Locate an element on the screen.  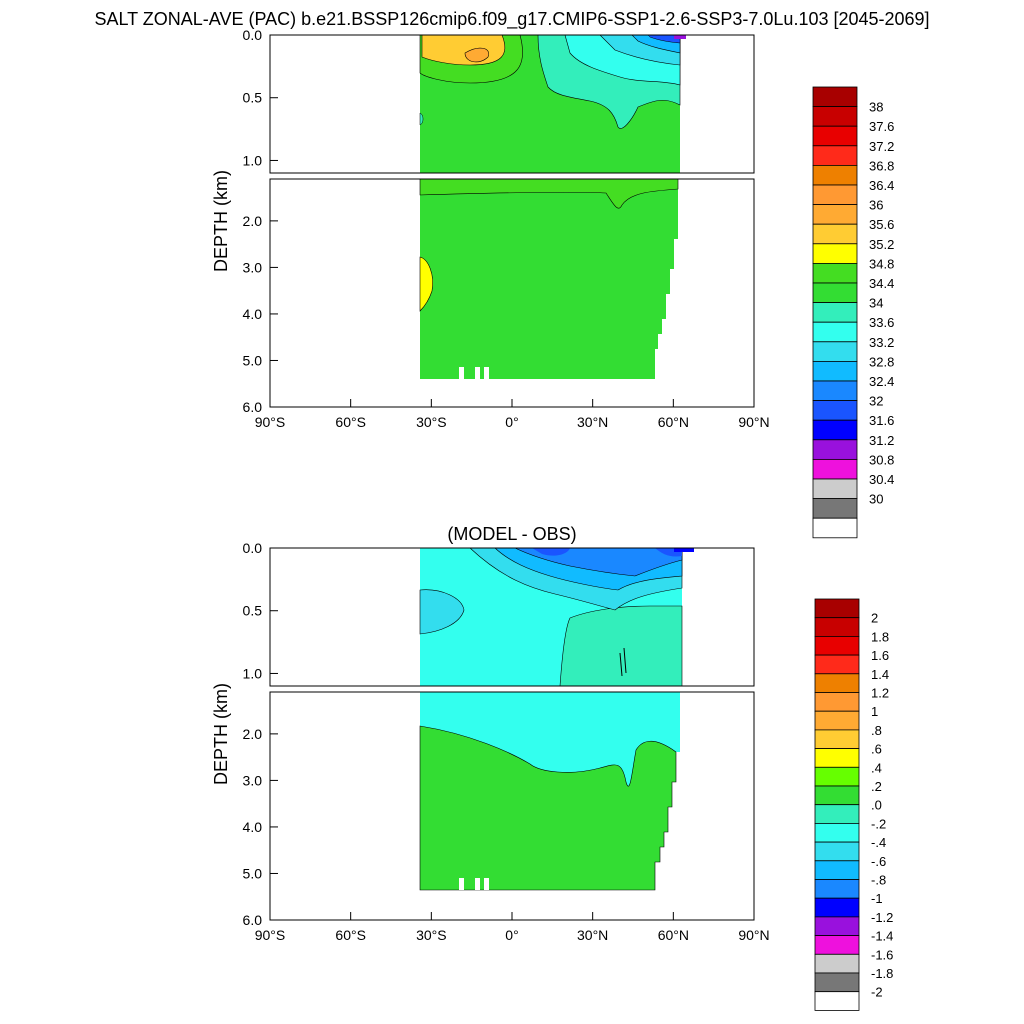
upper-plot-area is located at coordinates (512, 617).